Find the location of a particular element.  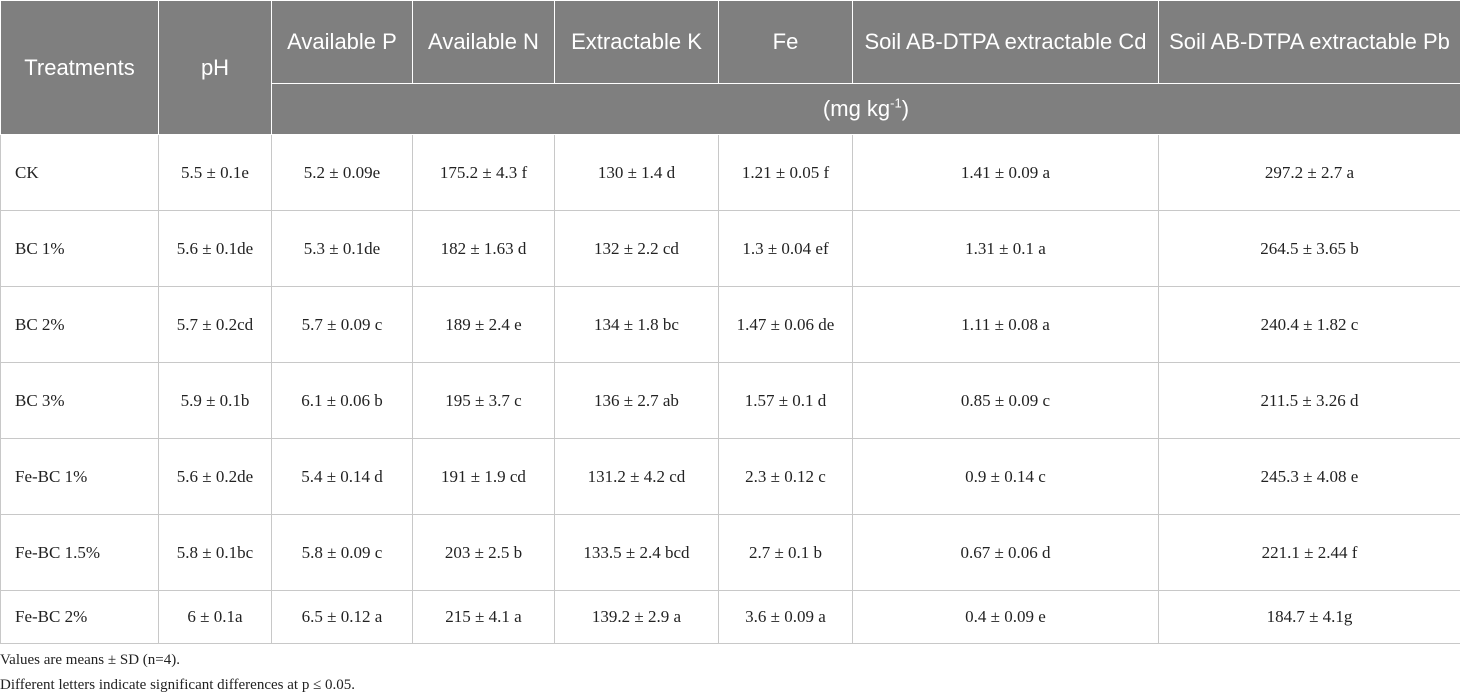

cell-extractable-k: 132 ± 2.2 cd is located at coordinates (636, 248).